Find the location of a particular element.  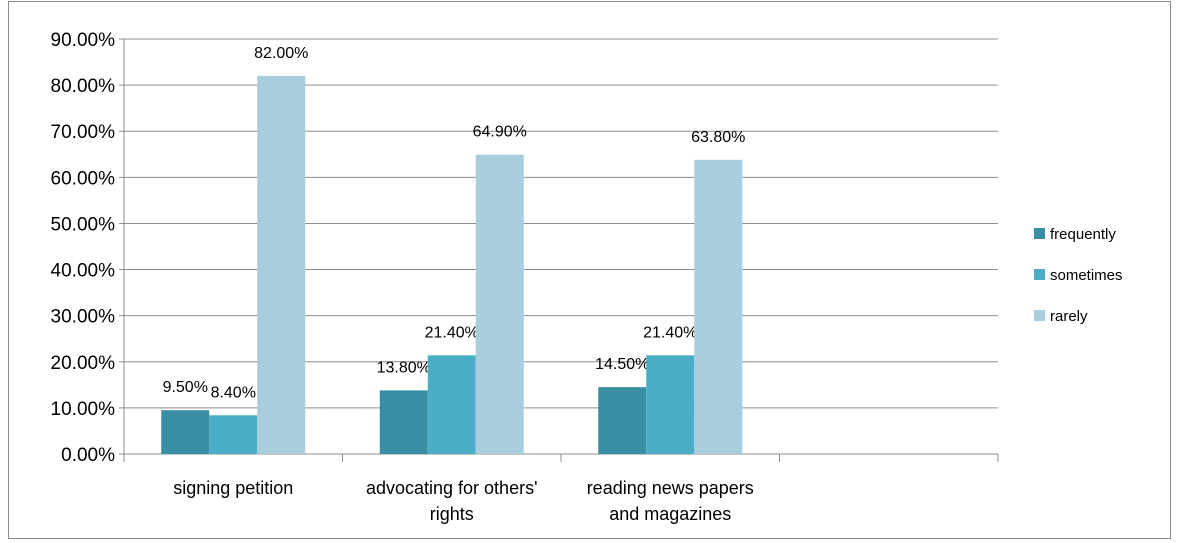

y-tick-label: 50.00% is located at coordinates (83, 224).